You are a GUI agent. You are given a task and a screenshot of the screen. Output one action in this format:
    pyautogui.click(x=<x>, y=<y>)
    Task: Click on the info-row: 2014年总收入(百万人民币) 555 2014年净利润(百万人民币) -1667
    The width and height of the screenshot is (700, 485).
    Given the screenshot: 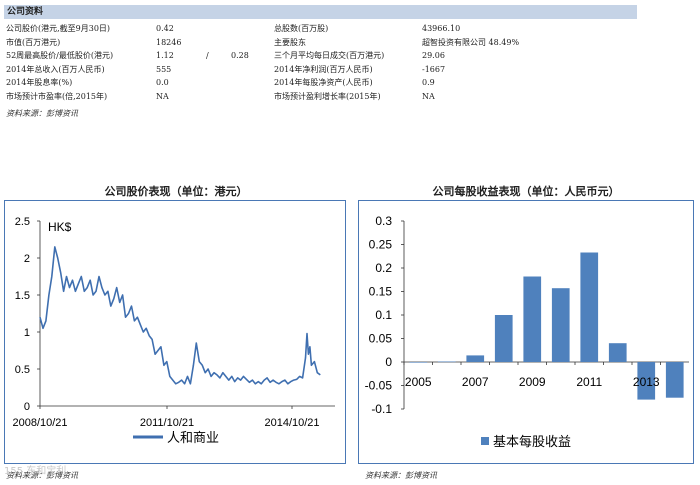 What is the action you would take?
    pyautogui.click(x=321, y=70)
    